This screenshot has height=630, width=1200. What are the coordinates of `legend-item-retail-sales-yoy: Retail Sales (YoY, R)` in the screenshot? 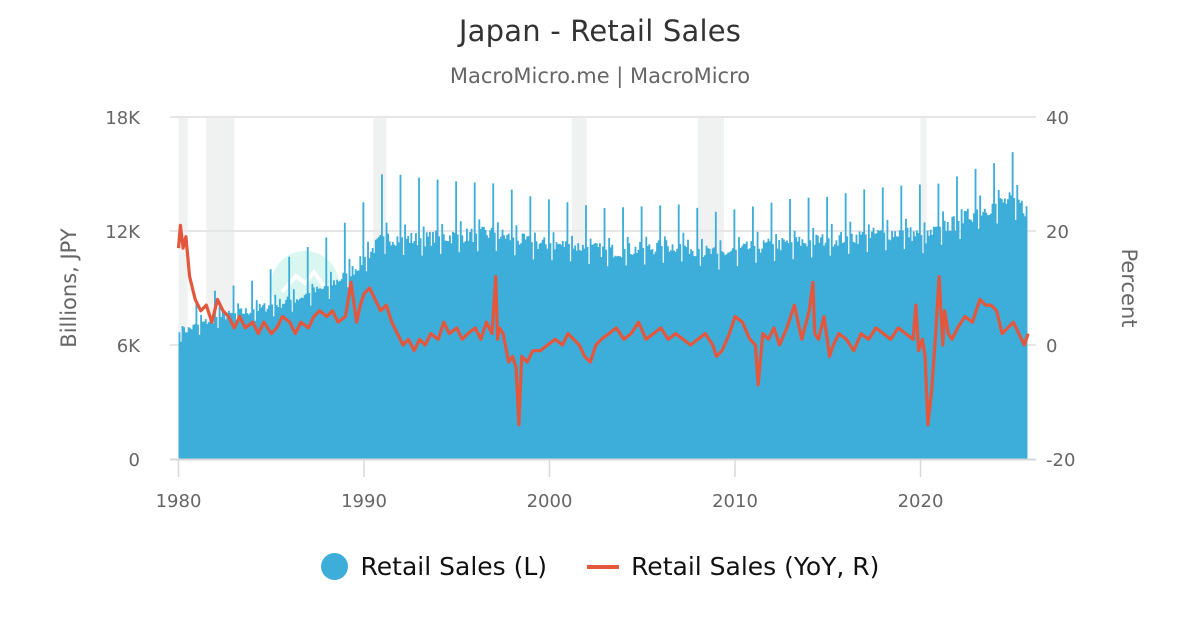 It's located at (733, 566).